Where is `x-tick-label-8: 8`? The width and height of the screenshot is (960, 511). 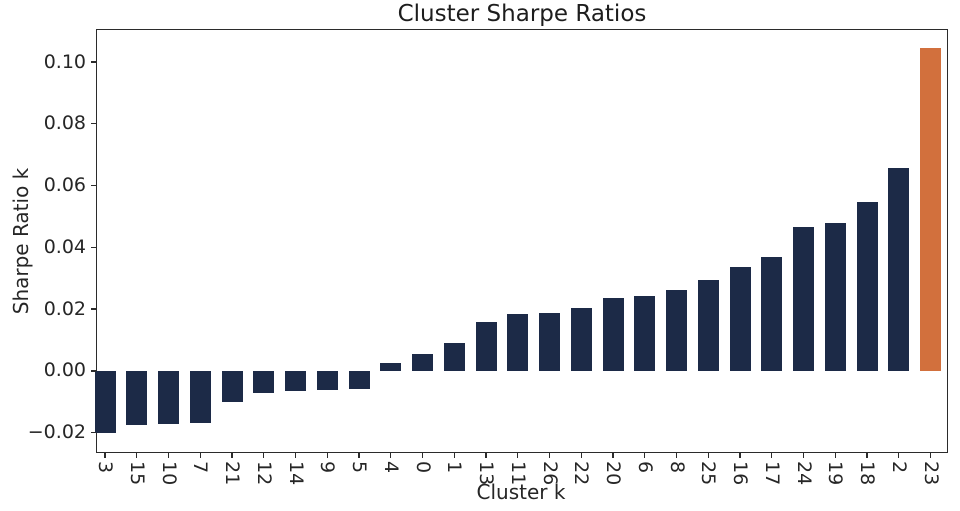 x-tick-label-8: 8 is located at coordinates (676, 467).